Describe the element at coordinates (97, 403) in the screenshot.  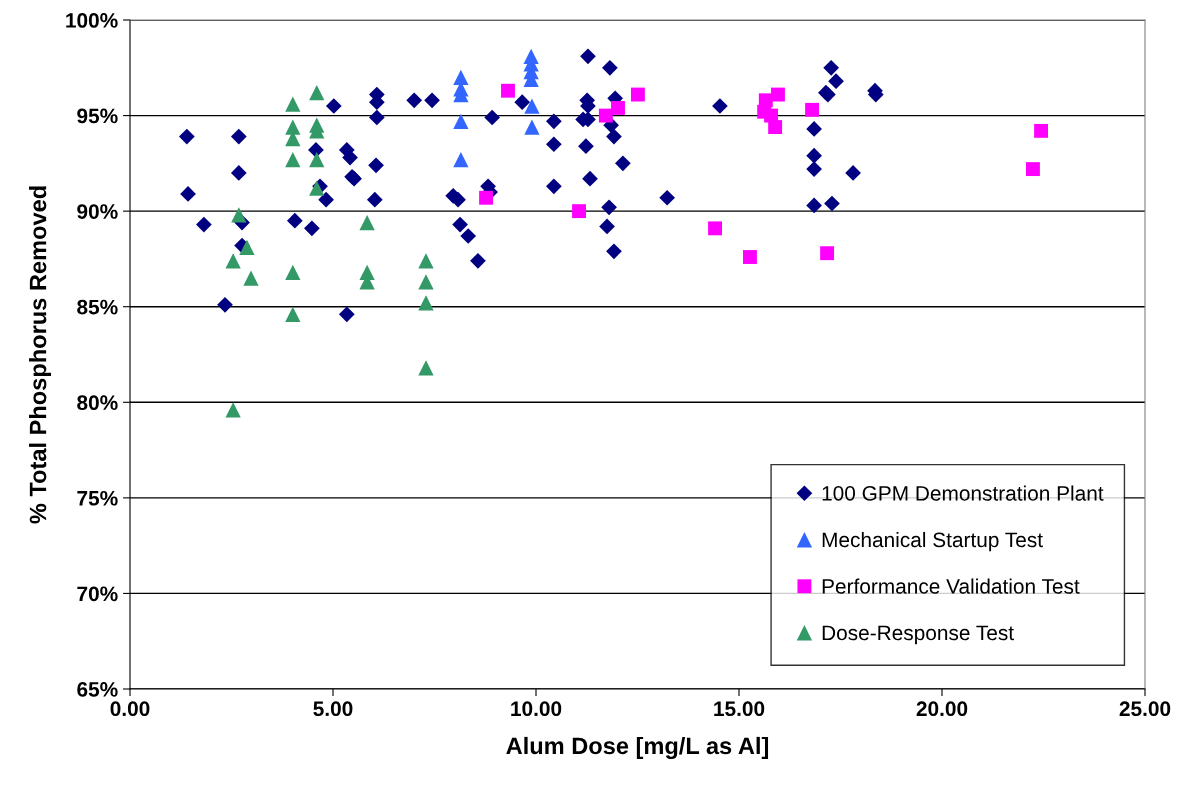
I see `y-tick-label: 80%` at that location.